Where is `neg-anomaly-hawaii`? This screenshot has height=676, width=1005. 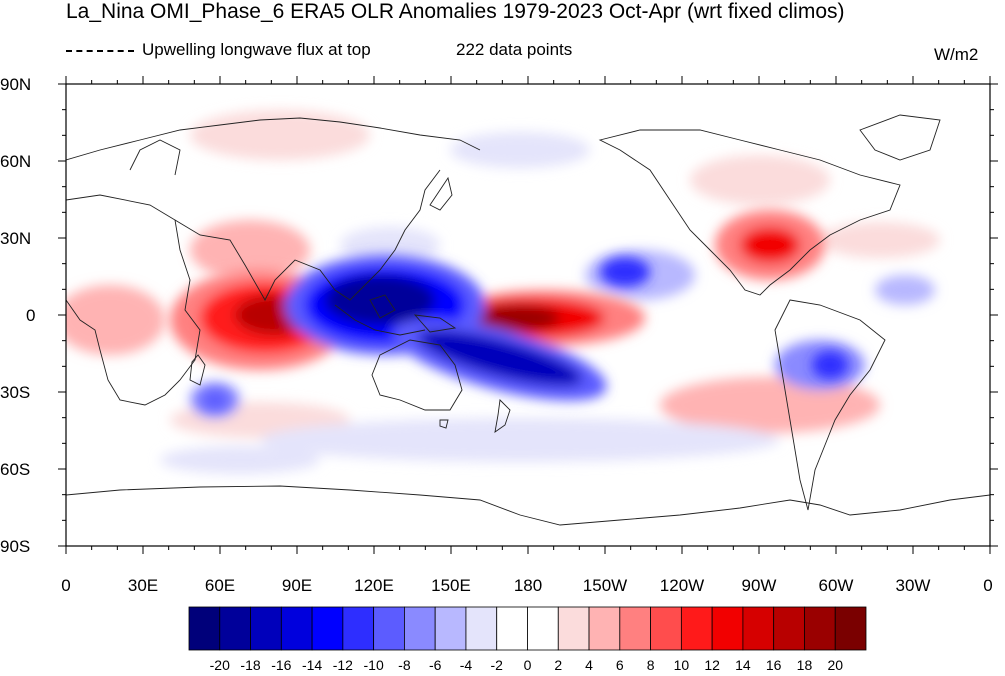
neg-anomaly-hawaii is located at coordinates (625, 272).